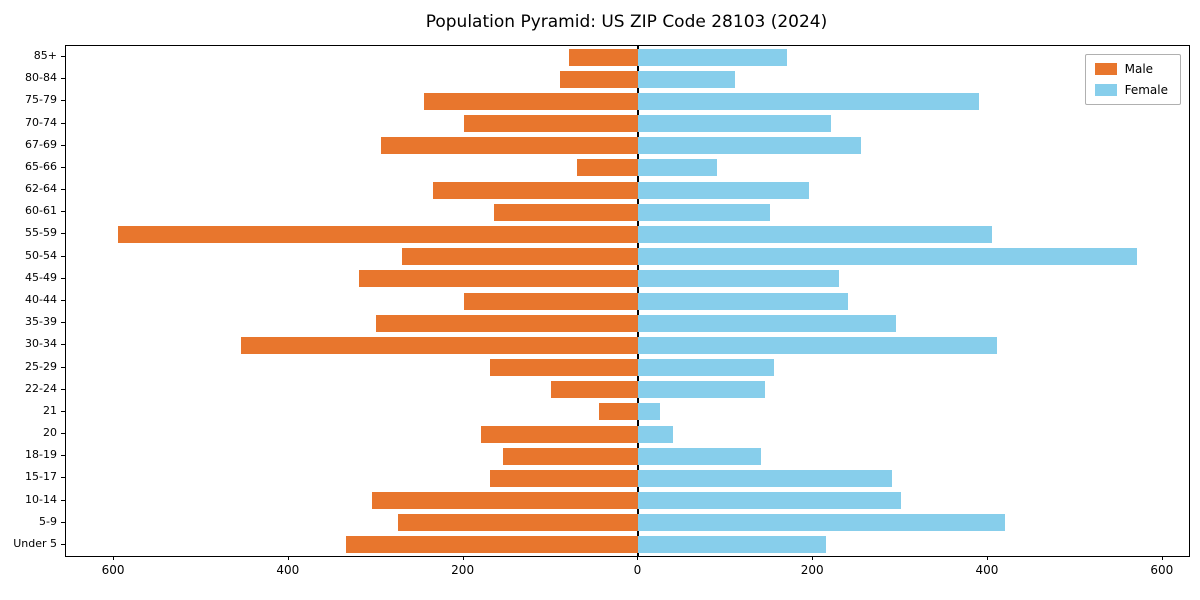 The height and width of the screenshot is (600, 1200). Describe the element at coordinates (1139, 69) in the screenshot. I see `legend-label-male: Male` at that location.